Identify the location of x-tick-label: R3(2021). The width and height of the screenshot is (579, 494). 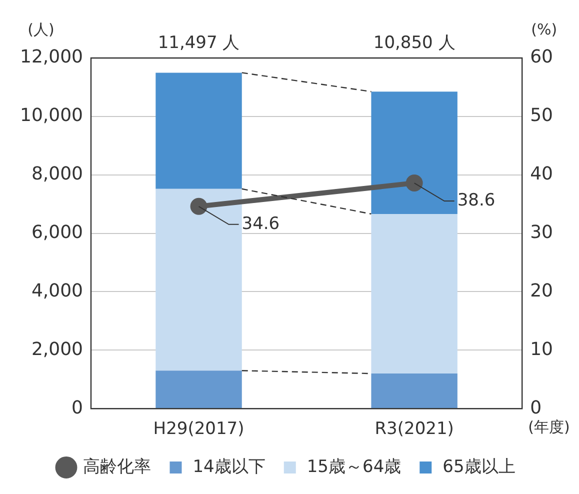
(414, 429).